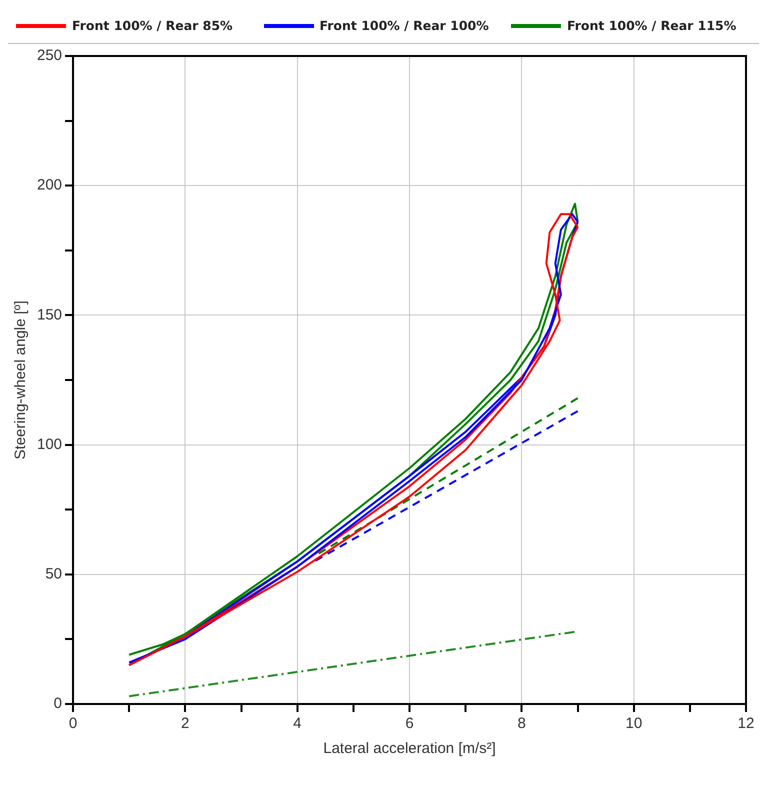 This screenshot has height=785, width=763. Describe the element at coordinates (152, 25) in the screenshot. I see `legend-label: Front 100% / Rear 85%` at that location.